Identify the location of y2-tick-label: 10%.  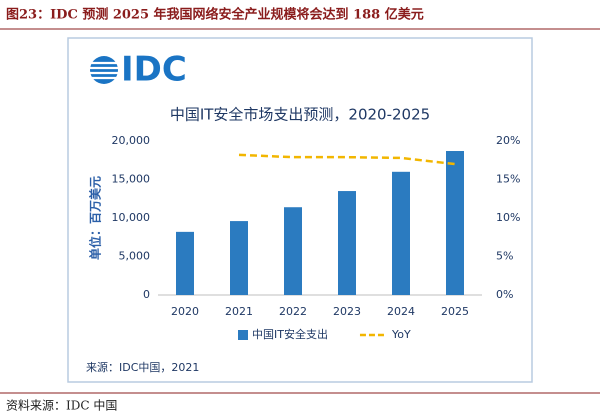
(508, 217).